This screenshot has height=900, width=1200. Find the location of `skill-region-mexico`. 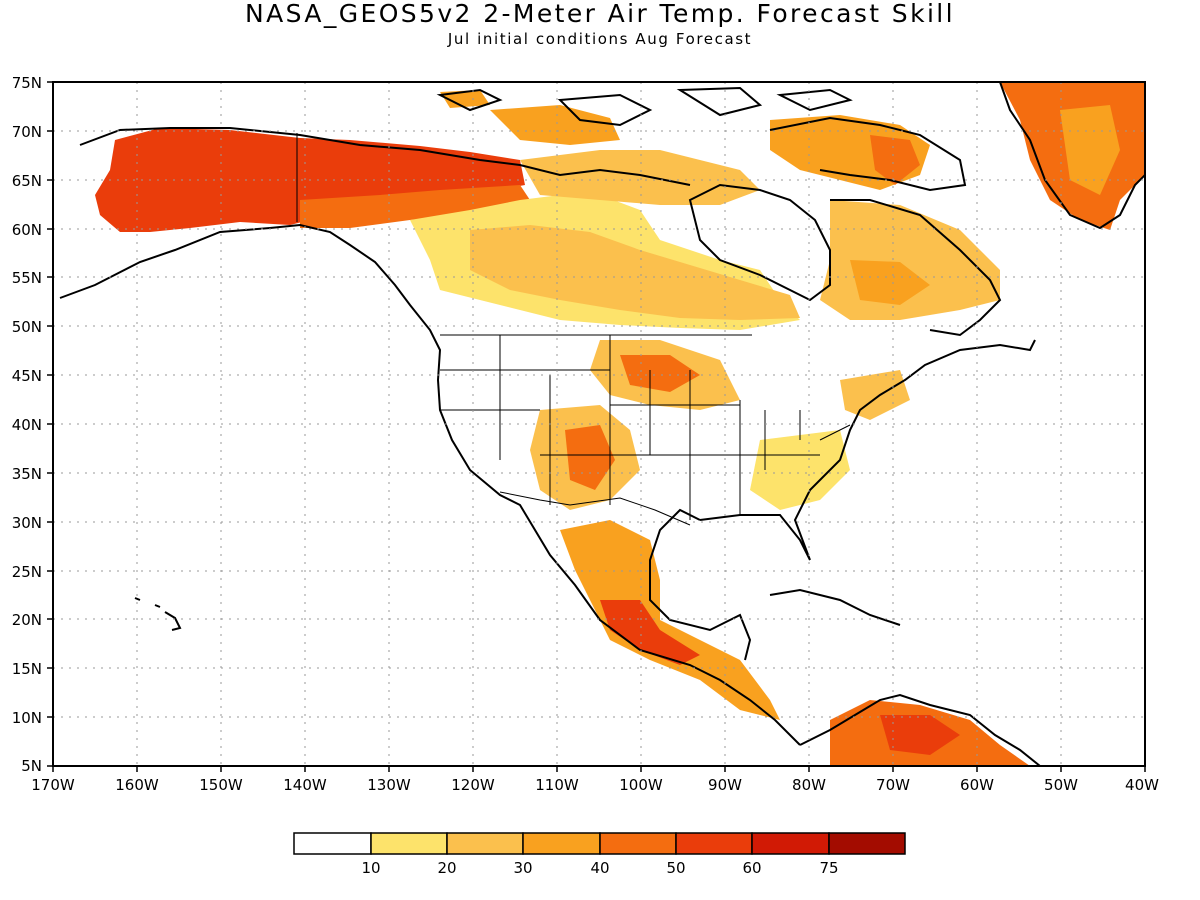

skill-region-mexico is located at coordinates (670, 620).